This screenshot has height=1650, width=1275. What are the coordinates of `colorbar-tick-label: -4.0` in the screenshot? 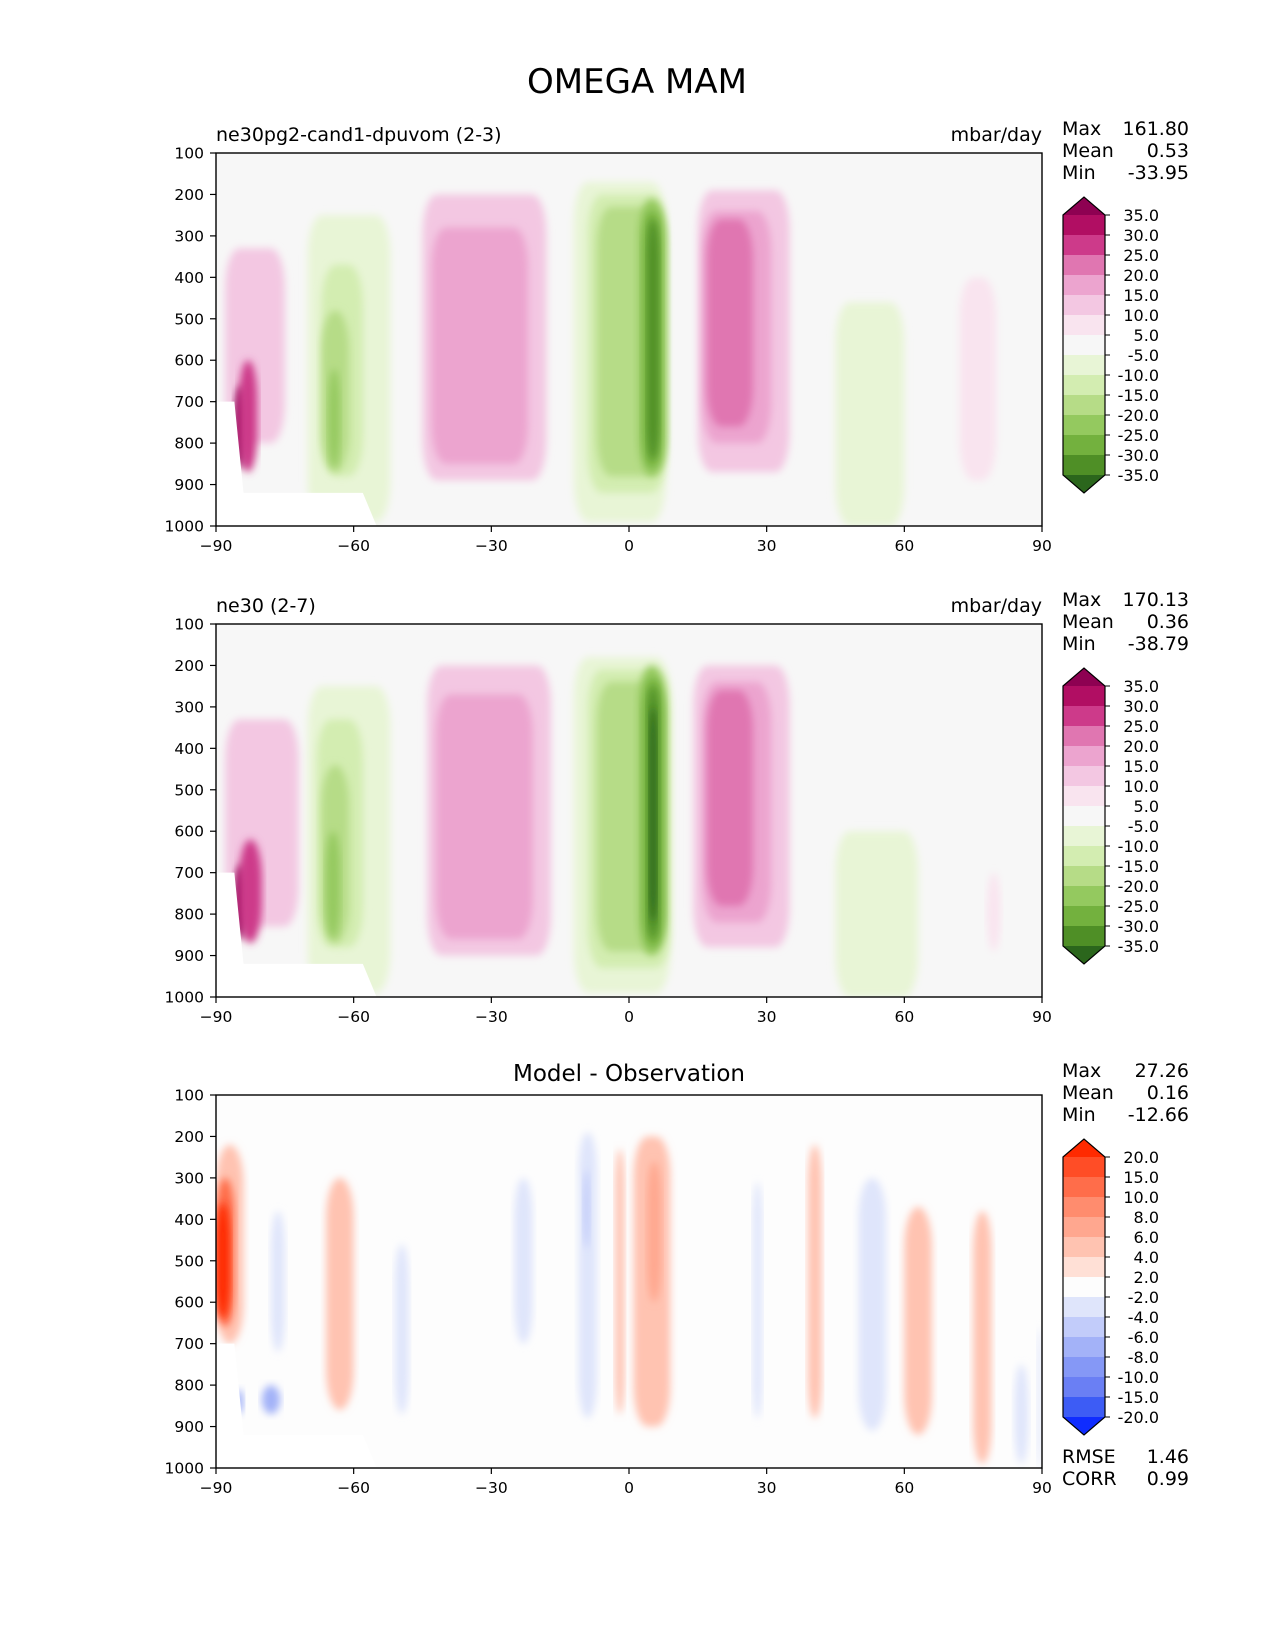 It's located at (1143, 1317).